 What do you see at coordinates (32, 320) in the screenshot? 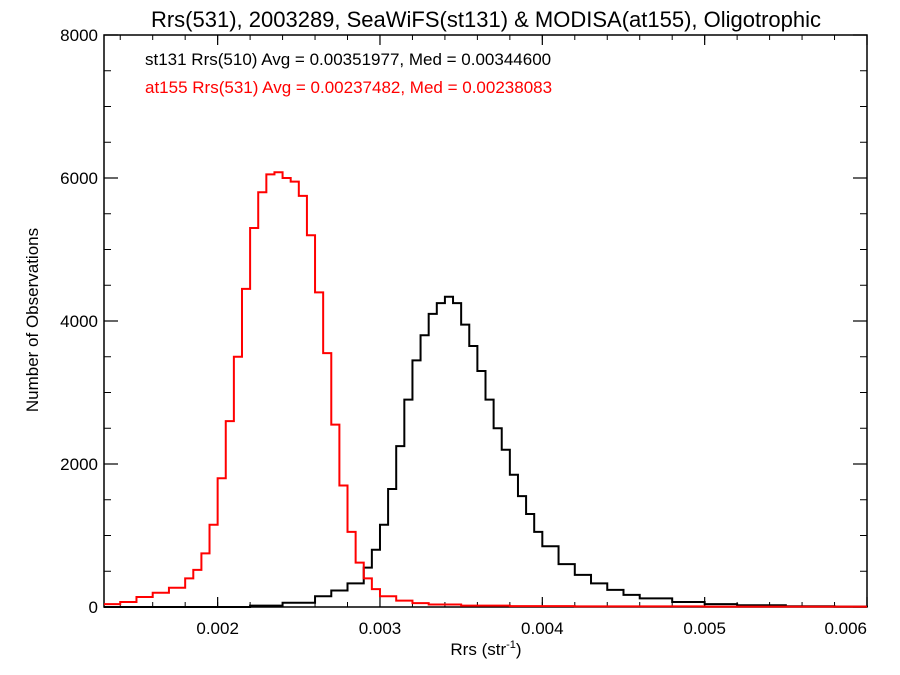
I see `y-axis-label: Number of Observations` at bounding box center [32, 320].